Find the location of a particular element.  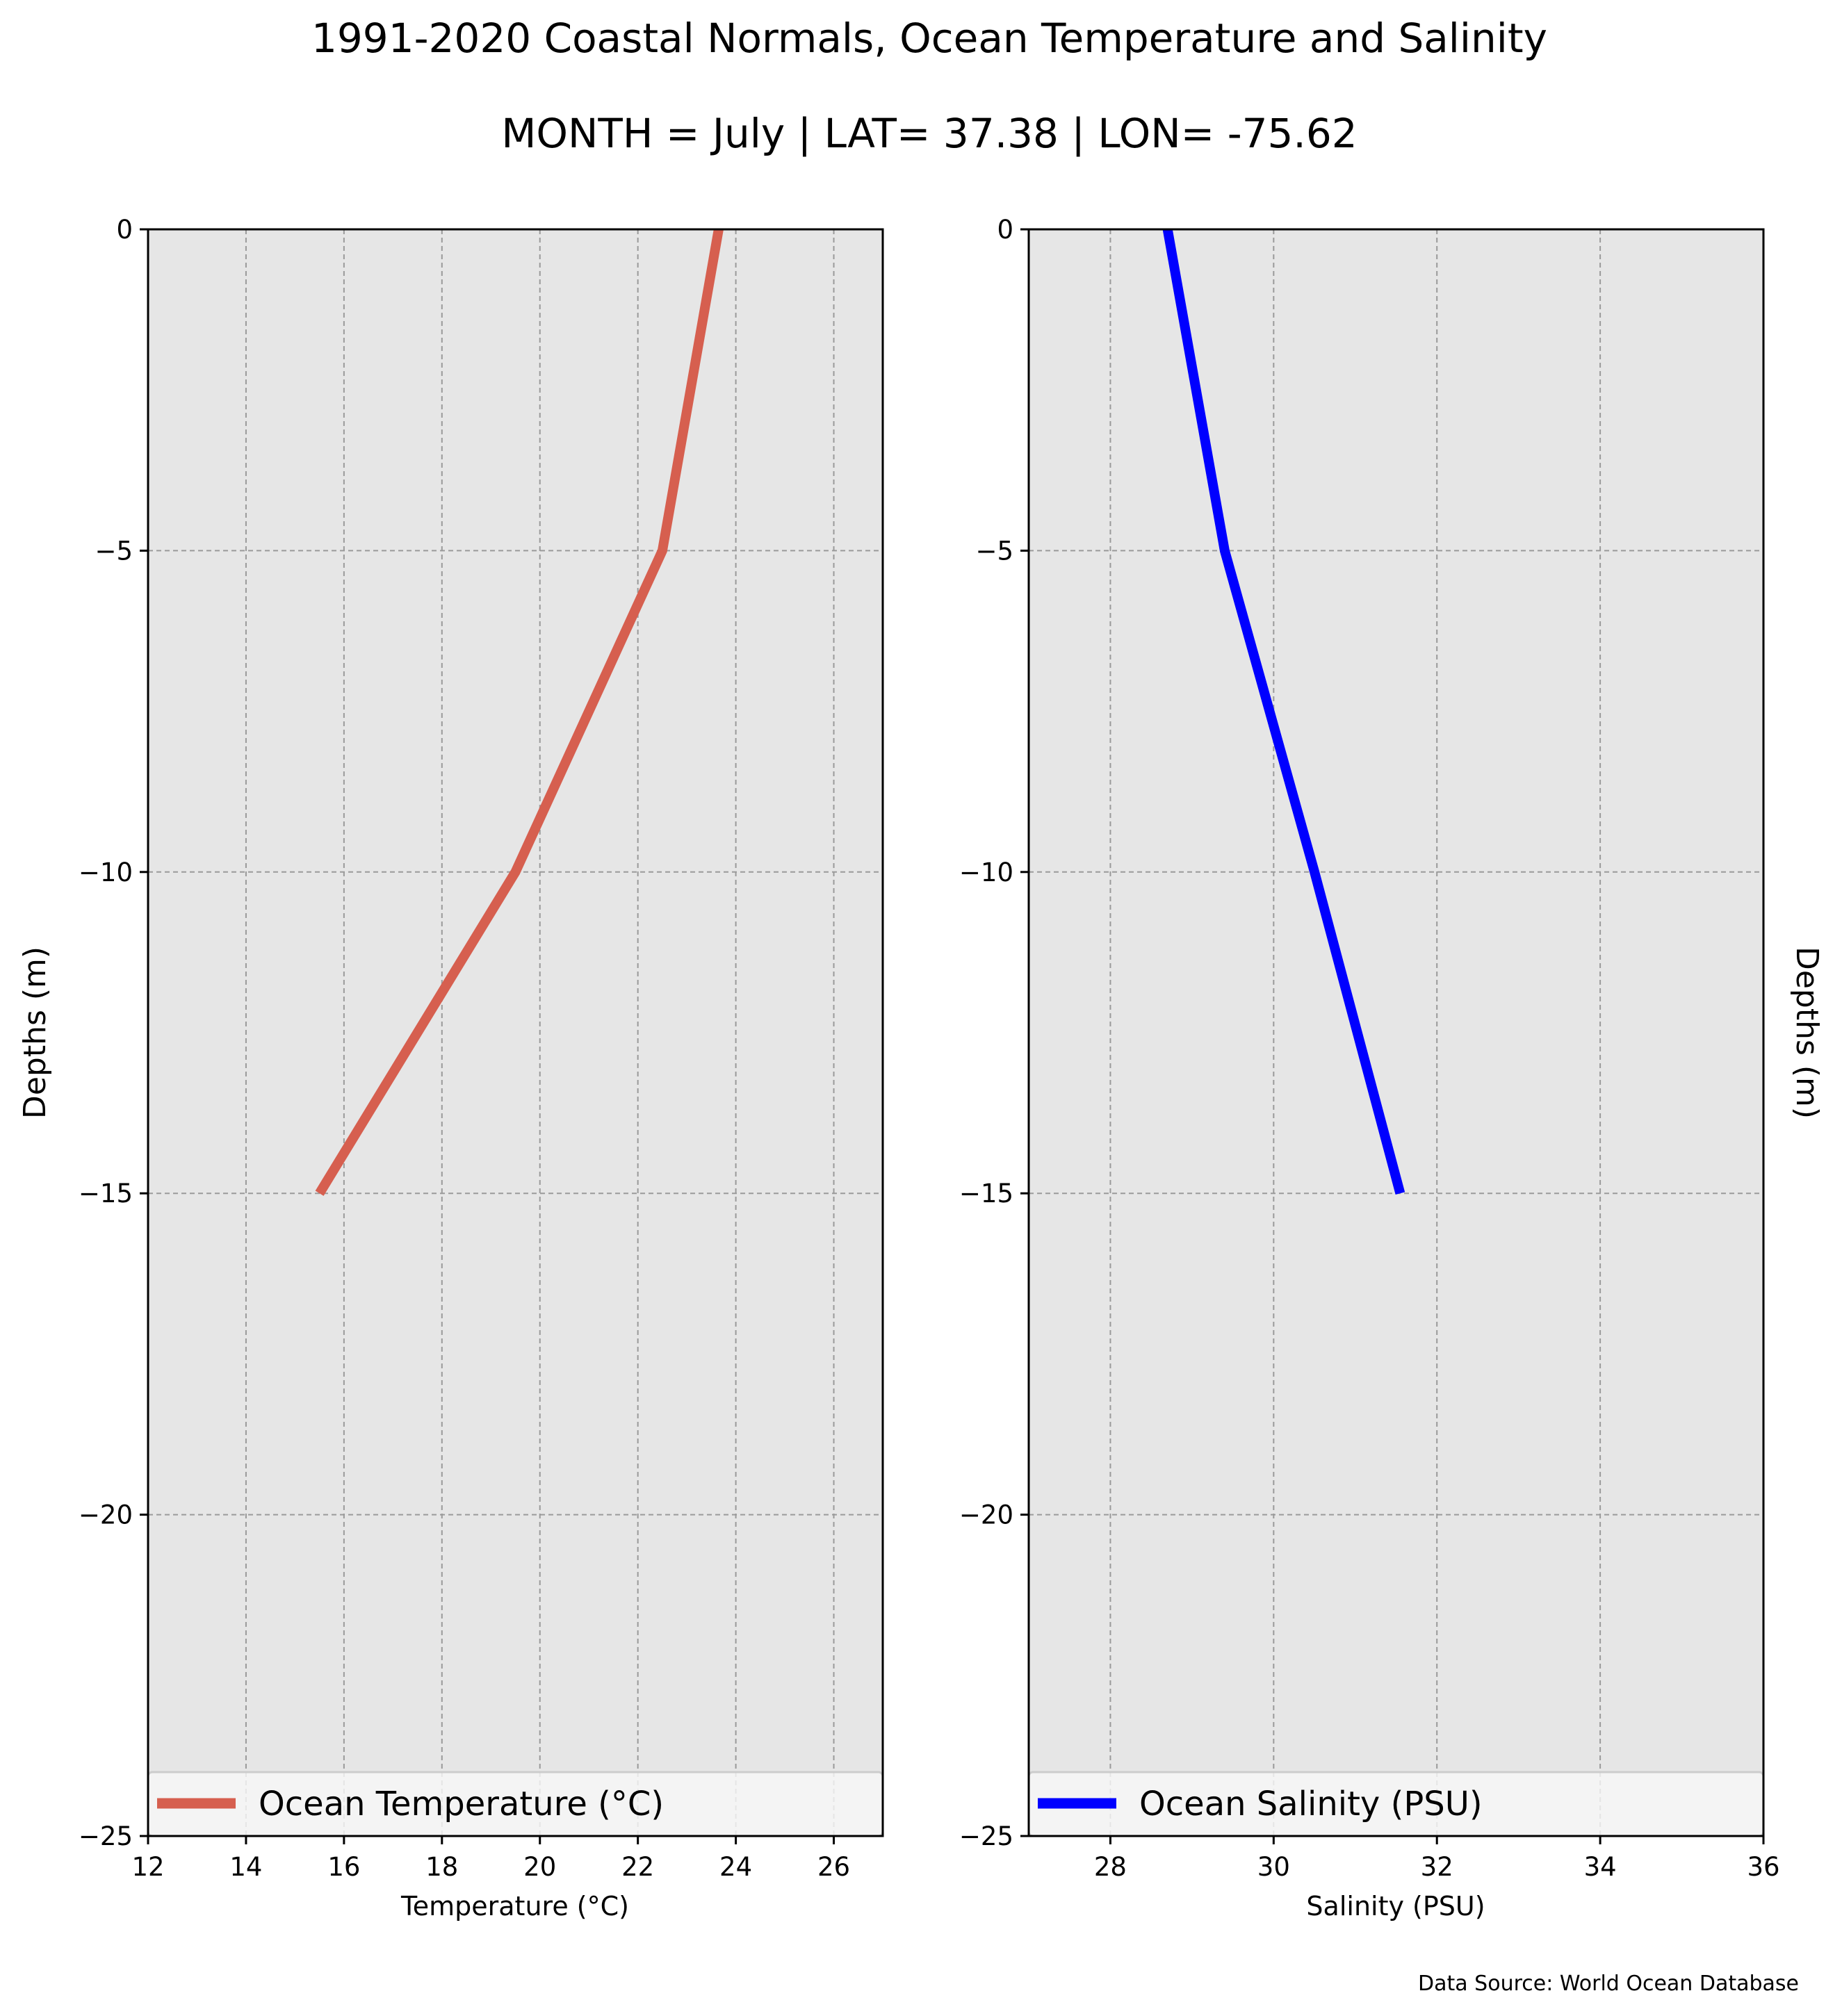

x-axis-label: Temperature (°C) is located at coordinates (514, 1906).